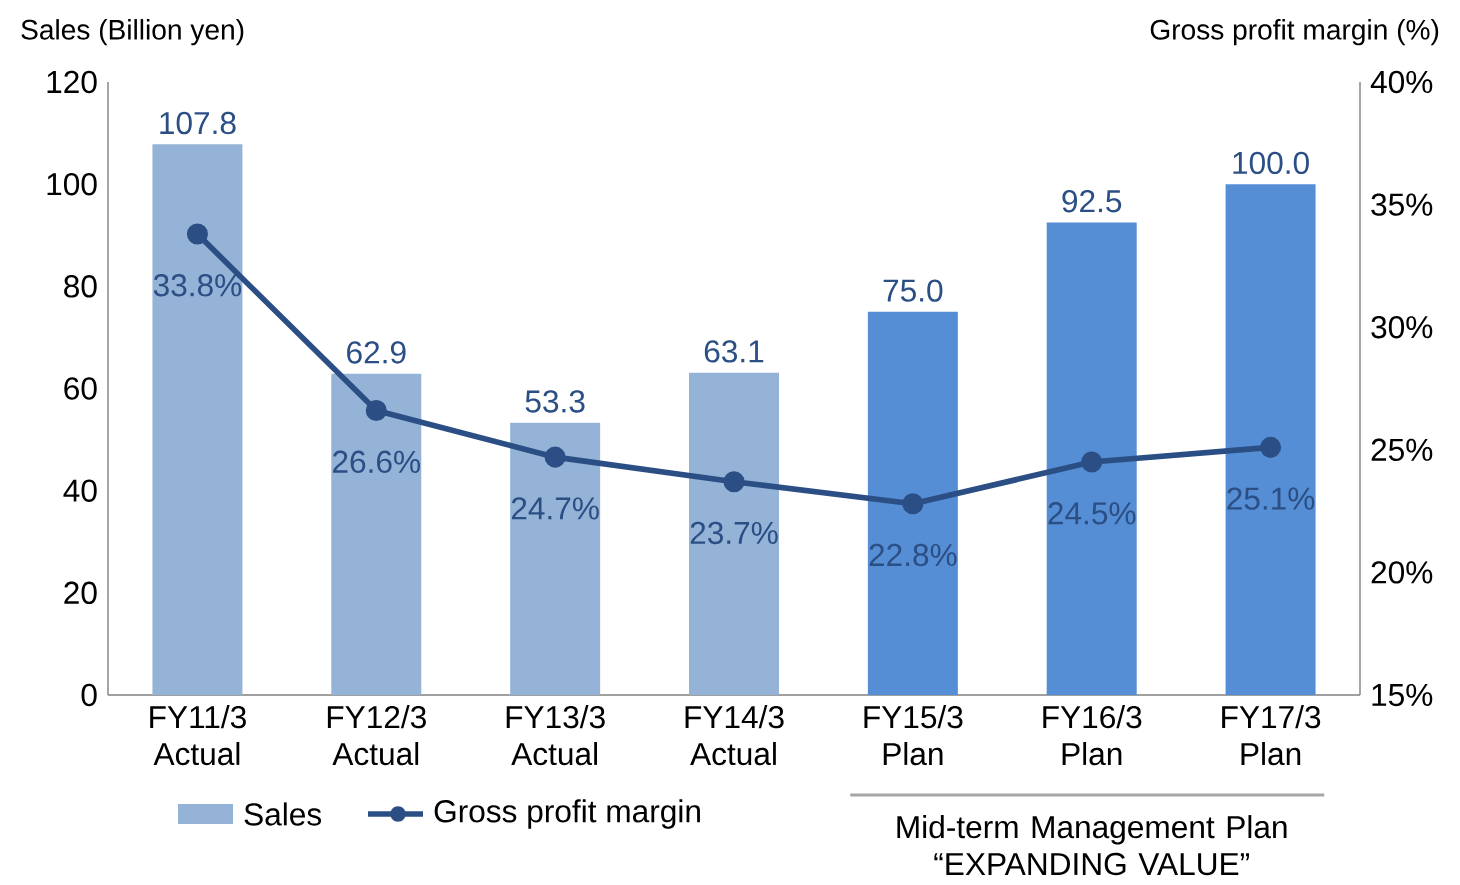 The height and width of the screenshot is (885, 1460). I want to click on y2-tick-label: 20%, so click(1402, 572).